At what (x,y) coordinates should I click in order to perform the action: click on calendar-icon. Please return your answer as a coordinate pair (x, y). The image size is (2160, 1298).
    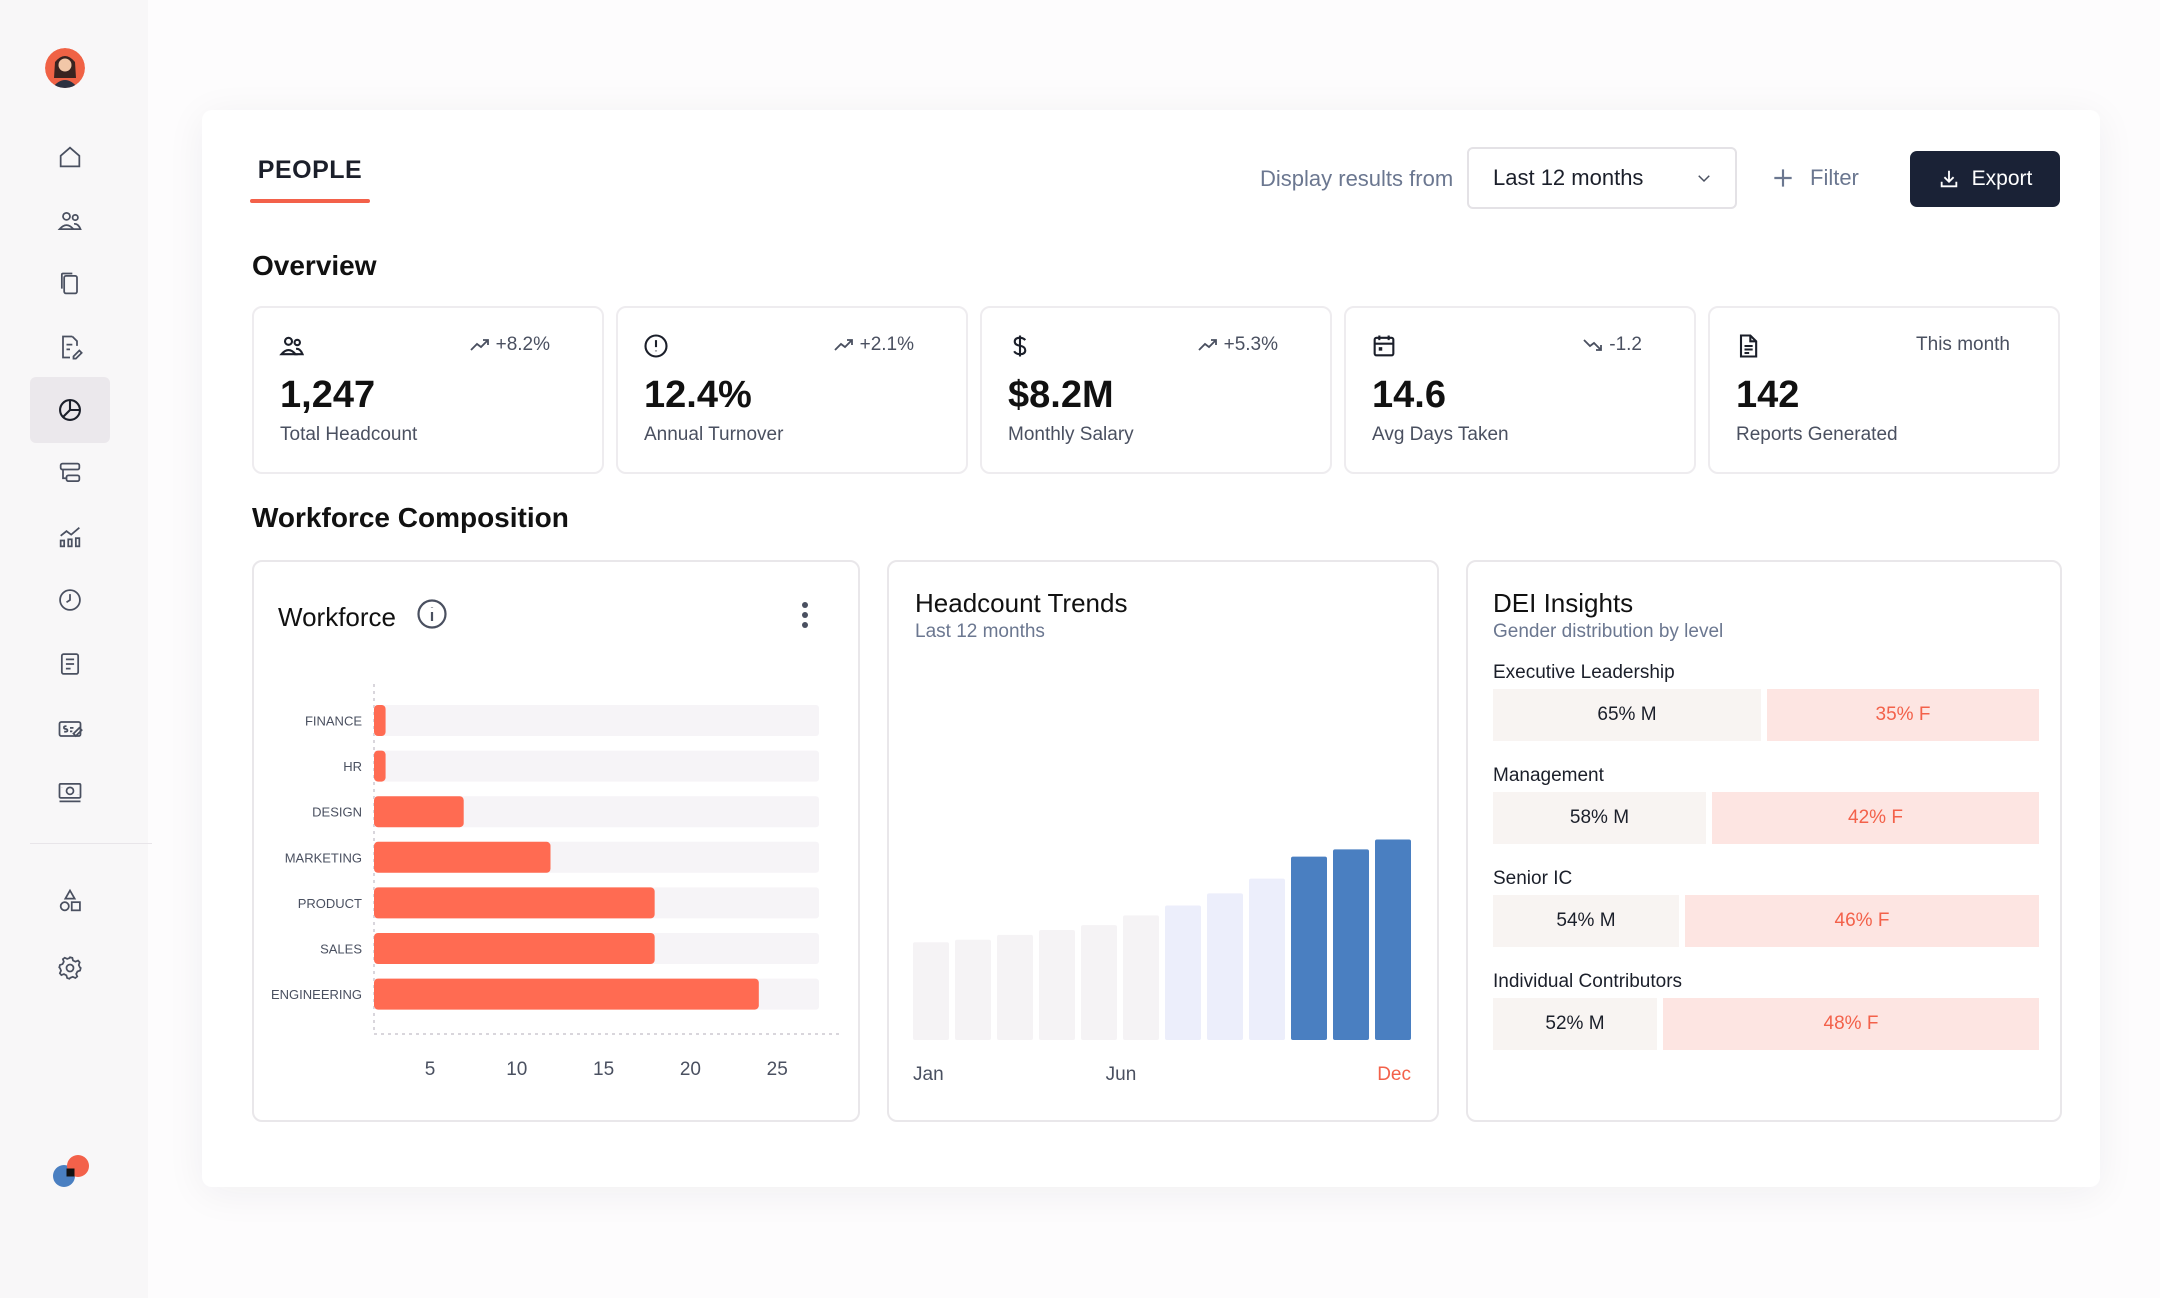
    Looking at the image, I should click on (1384, 346).